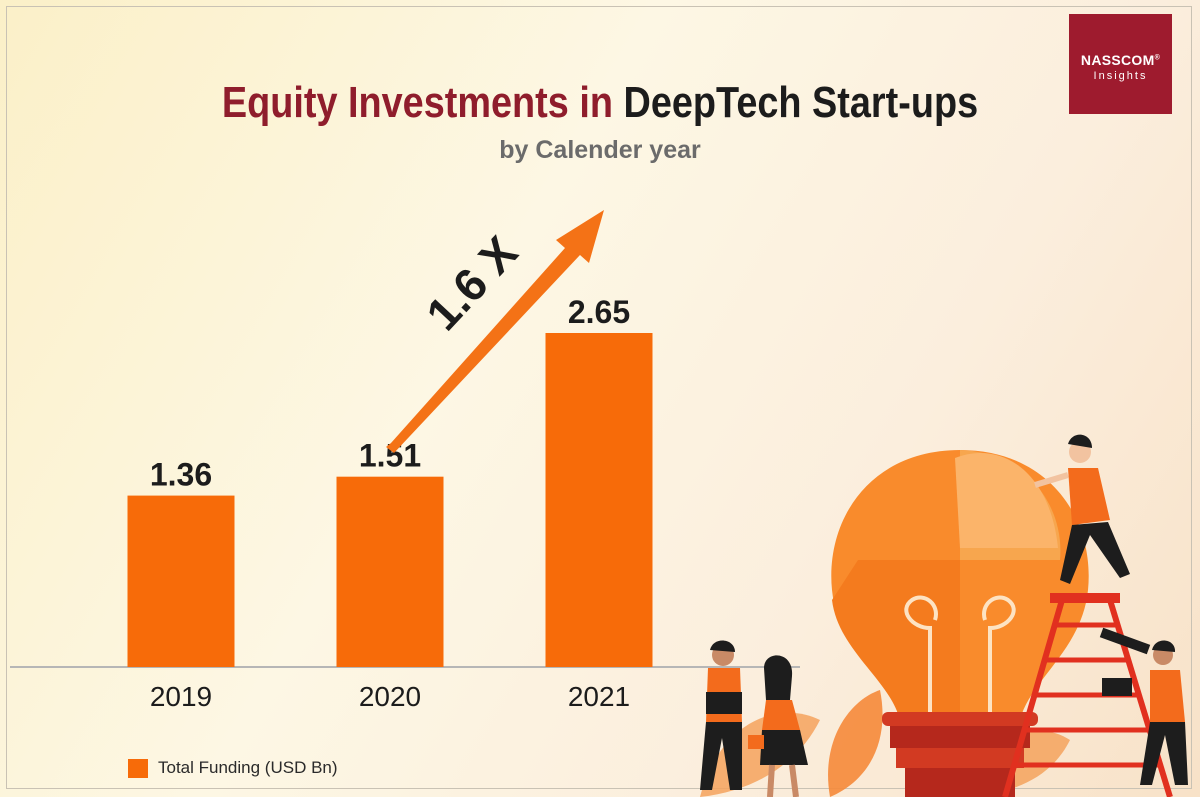 Image resolution: width=1200 pixels, height=797 pixels. I want to click on title-accent: Equity Investments in, so click(417, 102).